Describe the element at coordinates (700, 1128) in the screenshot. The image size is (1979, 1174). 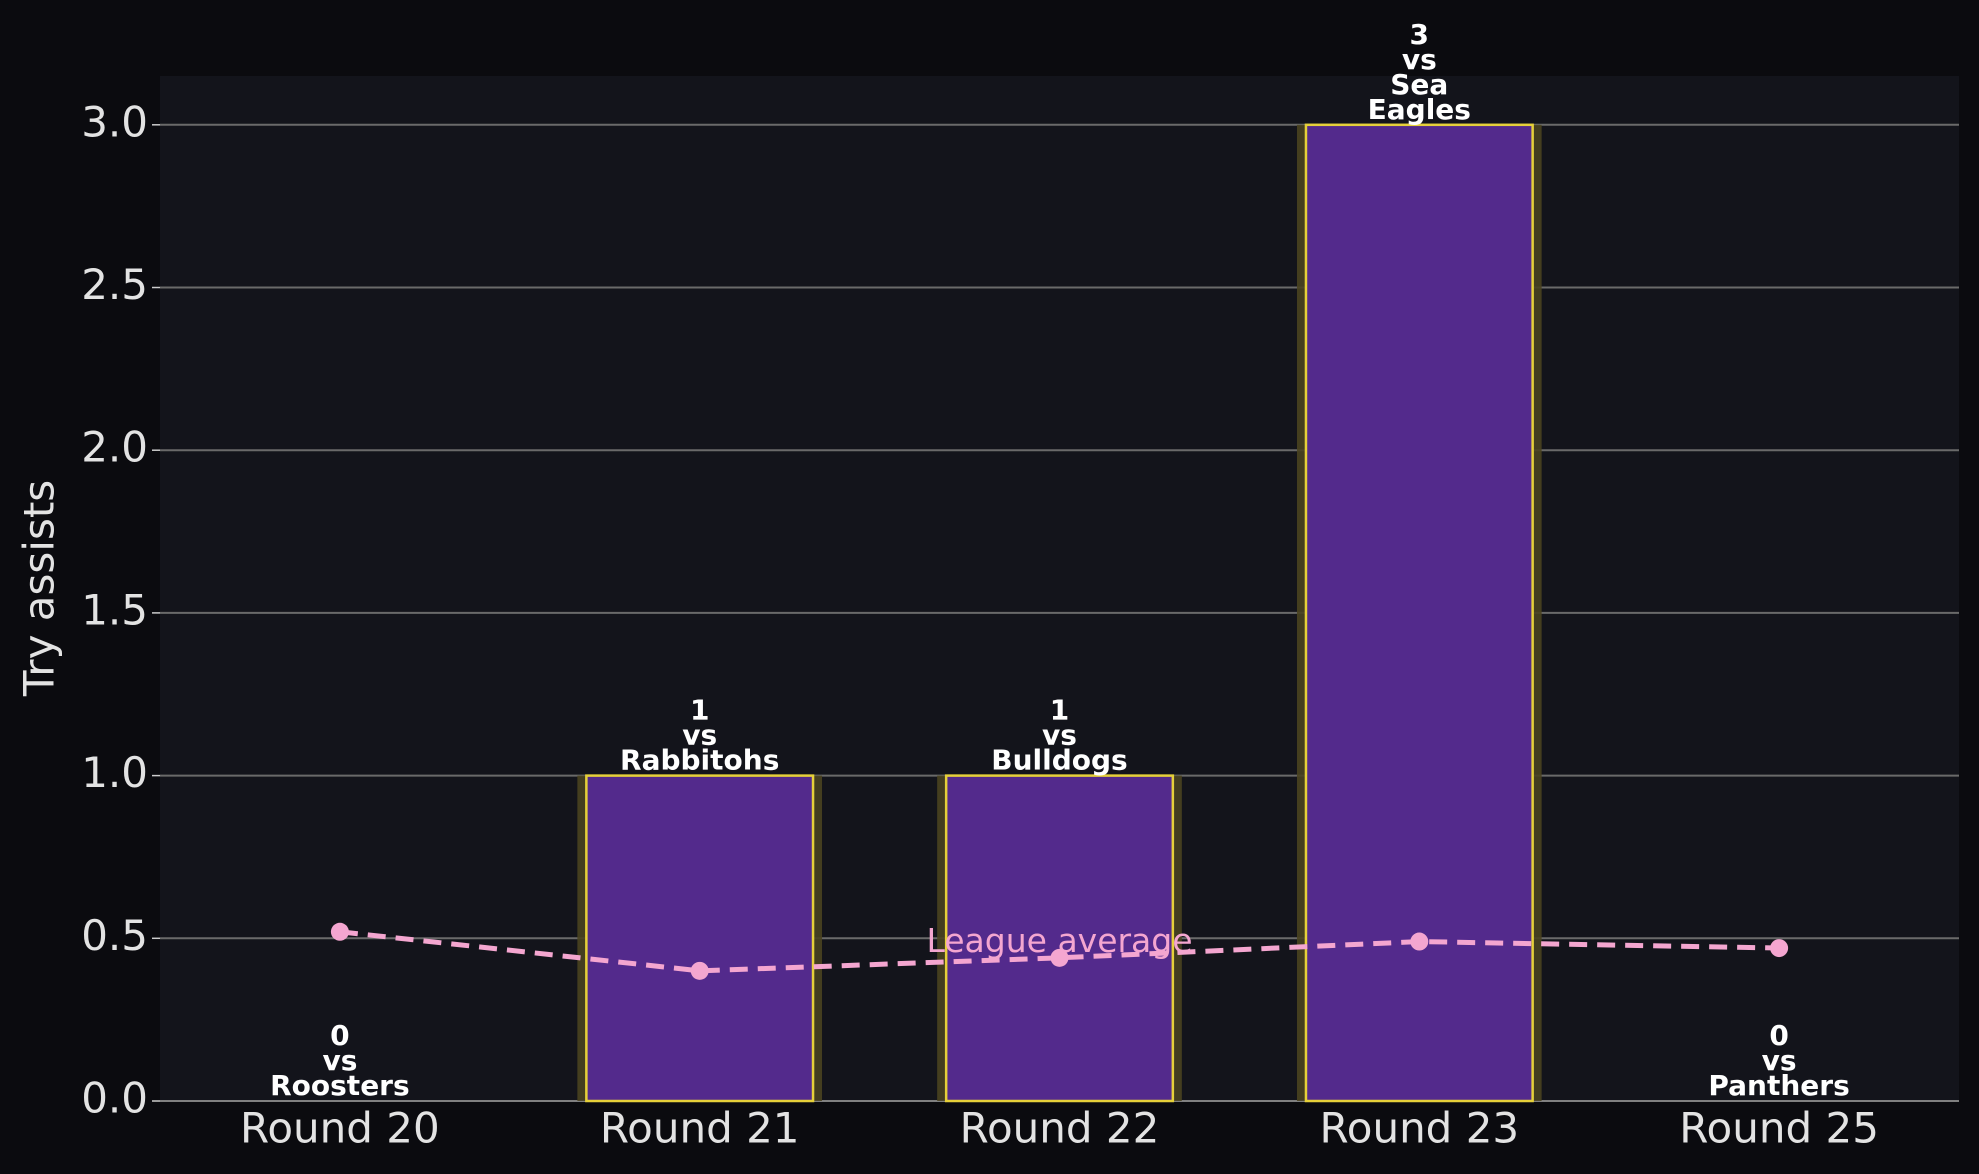
I see `x-tick-label: Round 21` at that location.